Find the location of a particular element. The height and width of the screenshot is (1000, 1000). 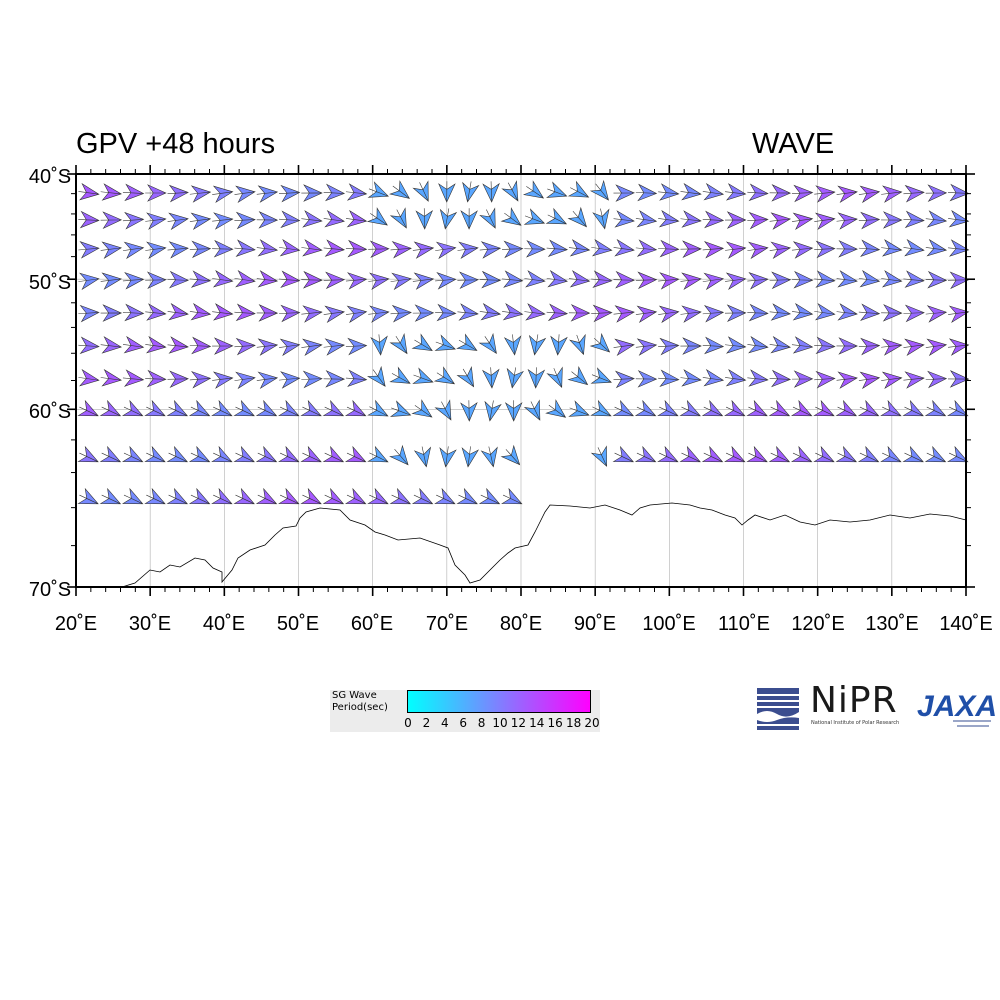

latitude-labels: 40˚S 50˚S 60˚S 70˚S is located at coordinates (50, 383).